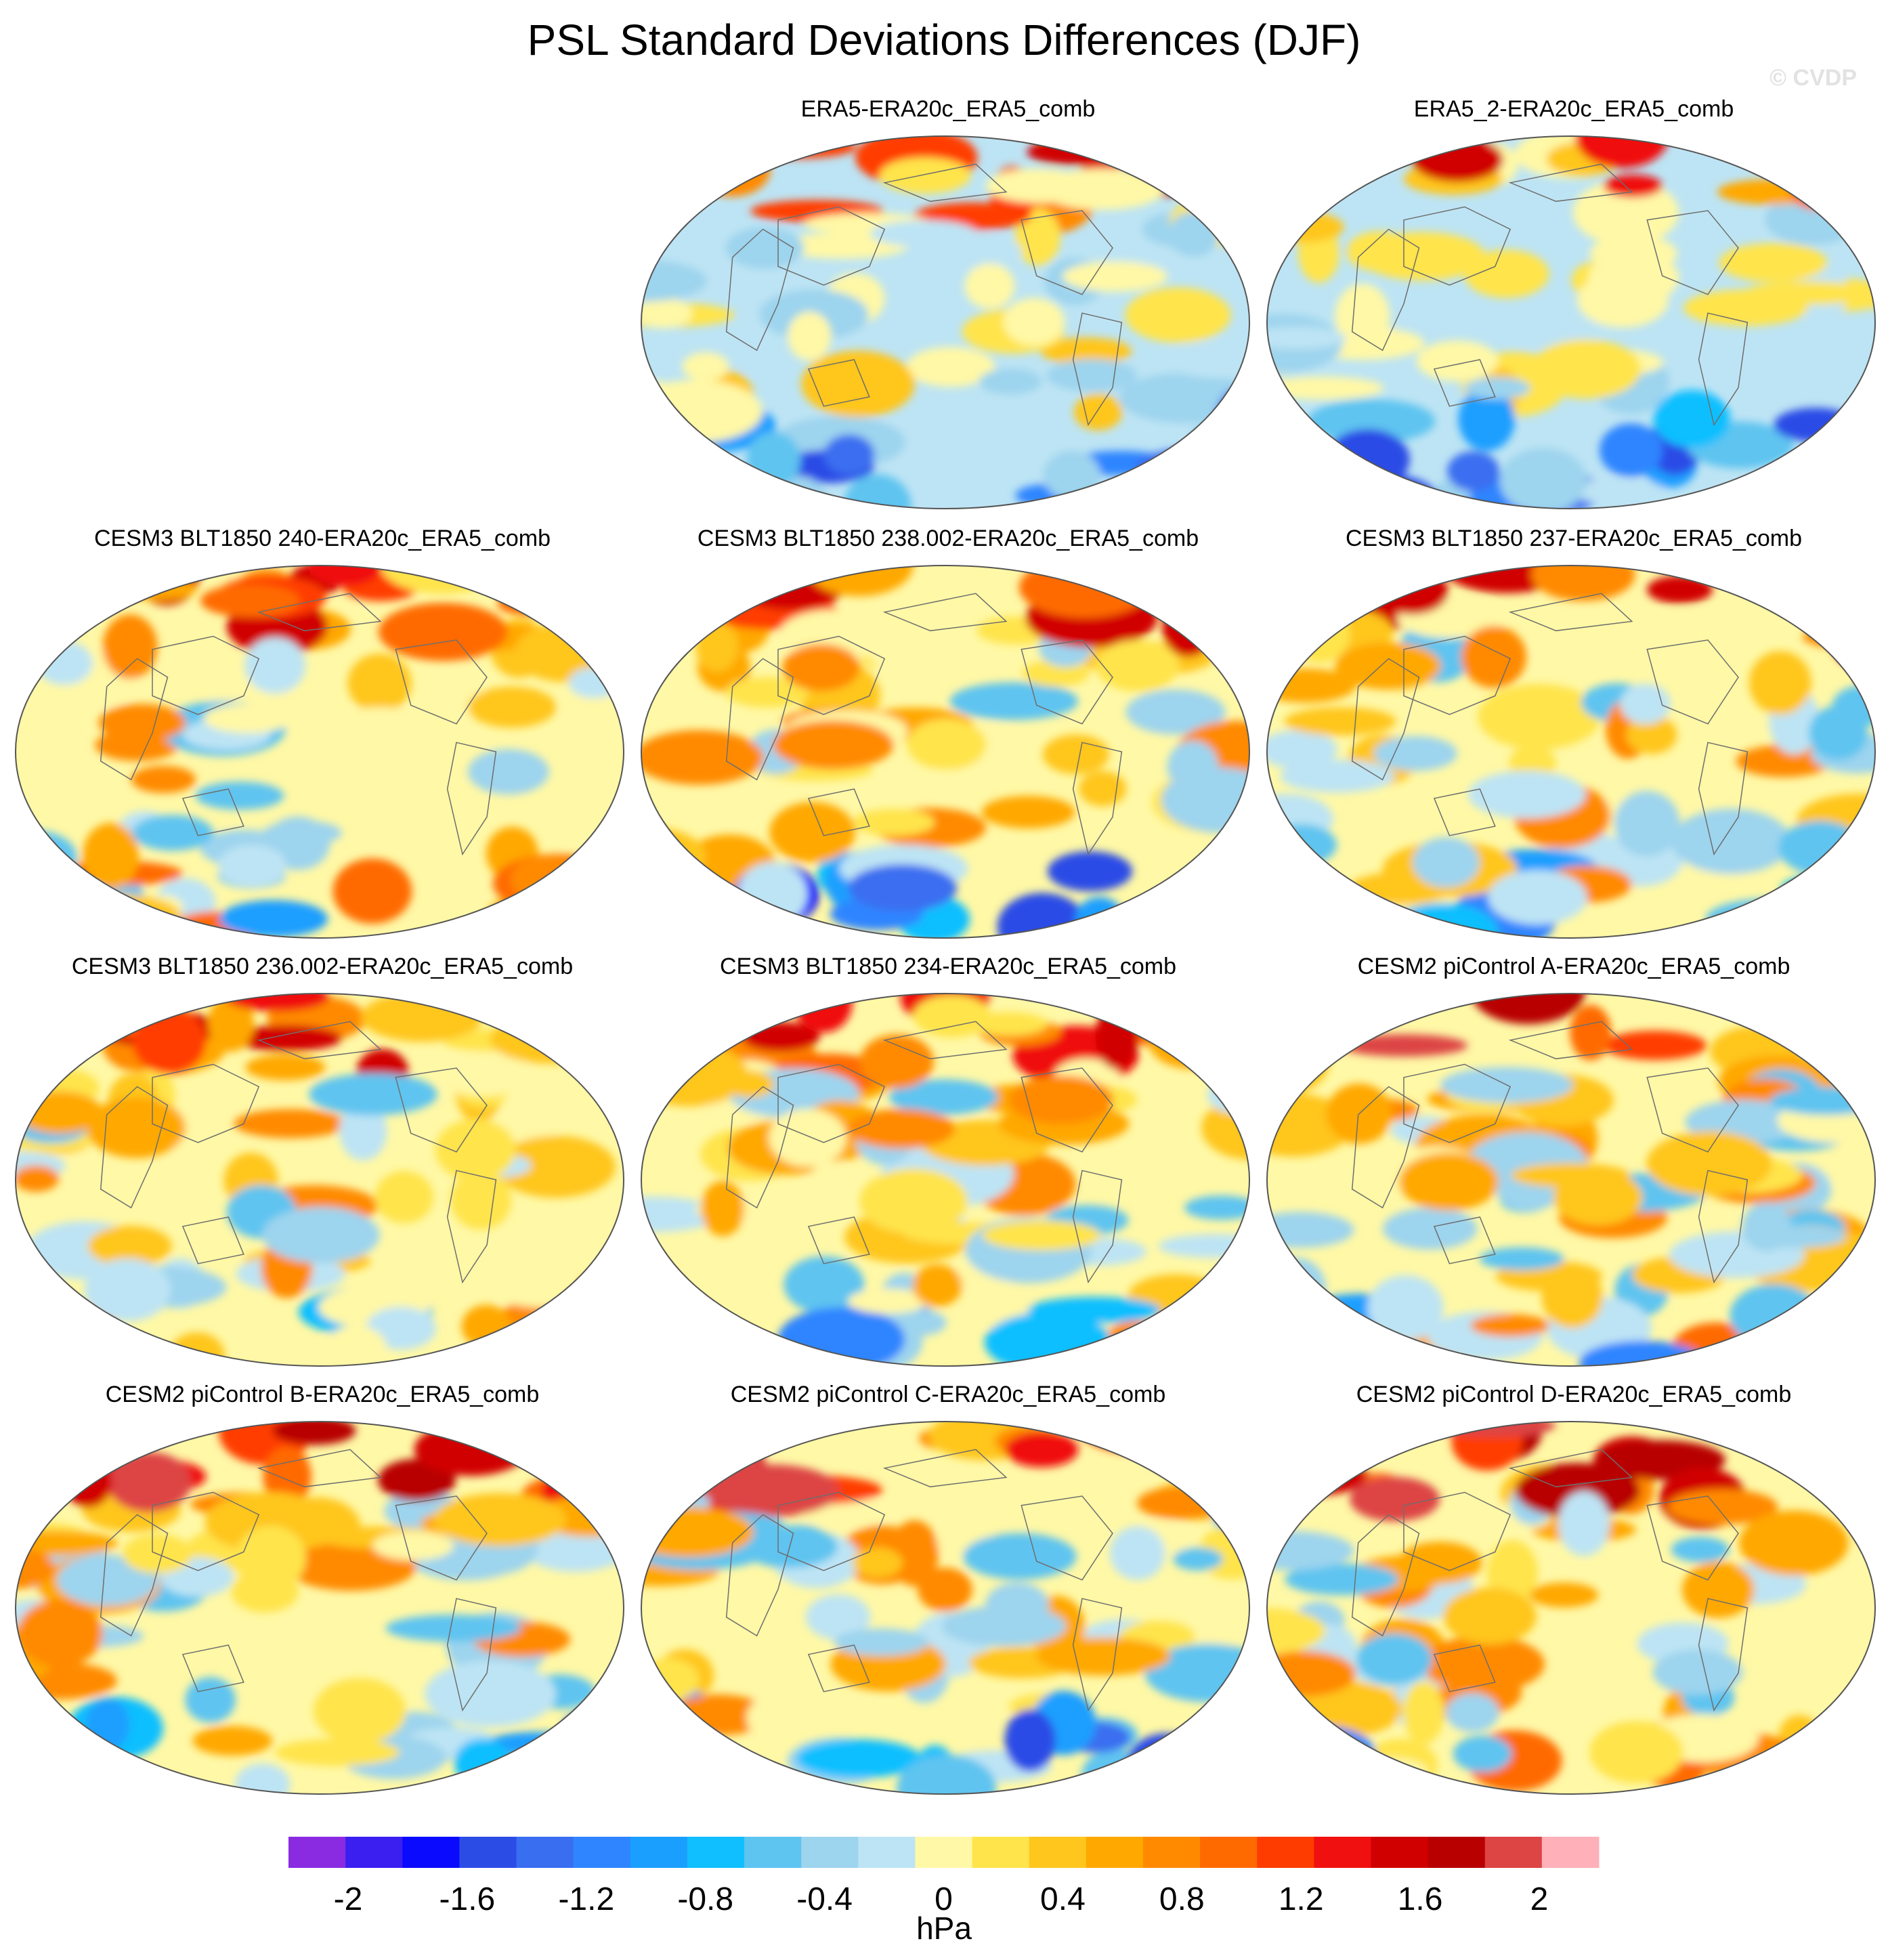  What do you see at coordinates (322, 538) in the screenshot?
I see `panel-title: CESM3 BLT1850 240-ERA20c_ERA5_comb` at bounding box center [322, 538].